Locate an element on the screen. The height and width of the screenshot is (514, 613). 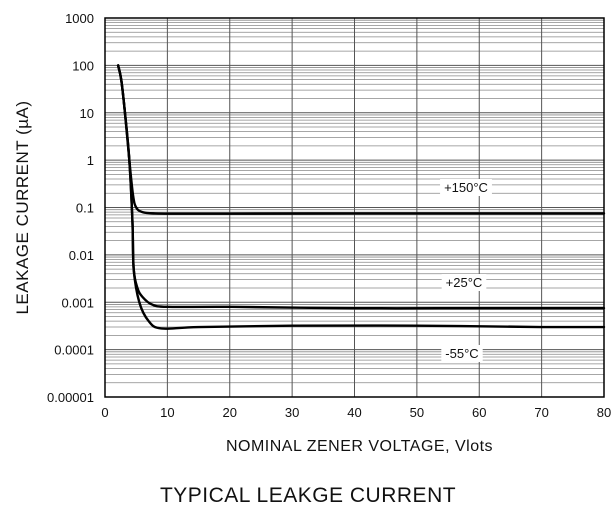
x-tick-label: 20 is located at coordinates (230, 412).